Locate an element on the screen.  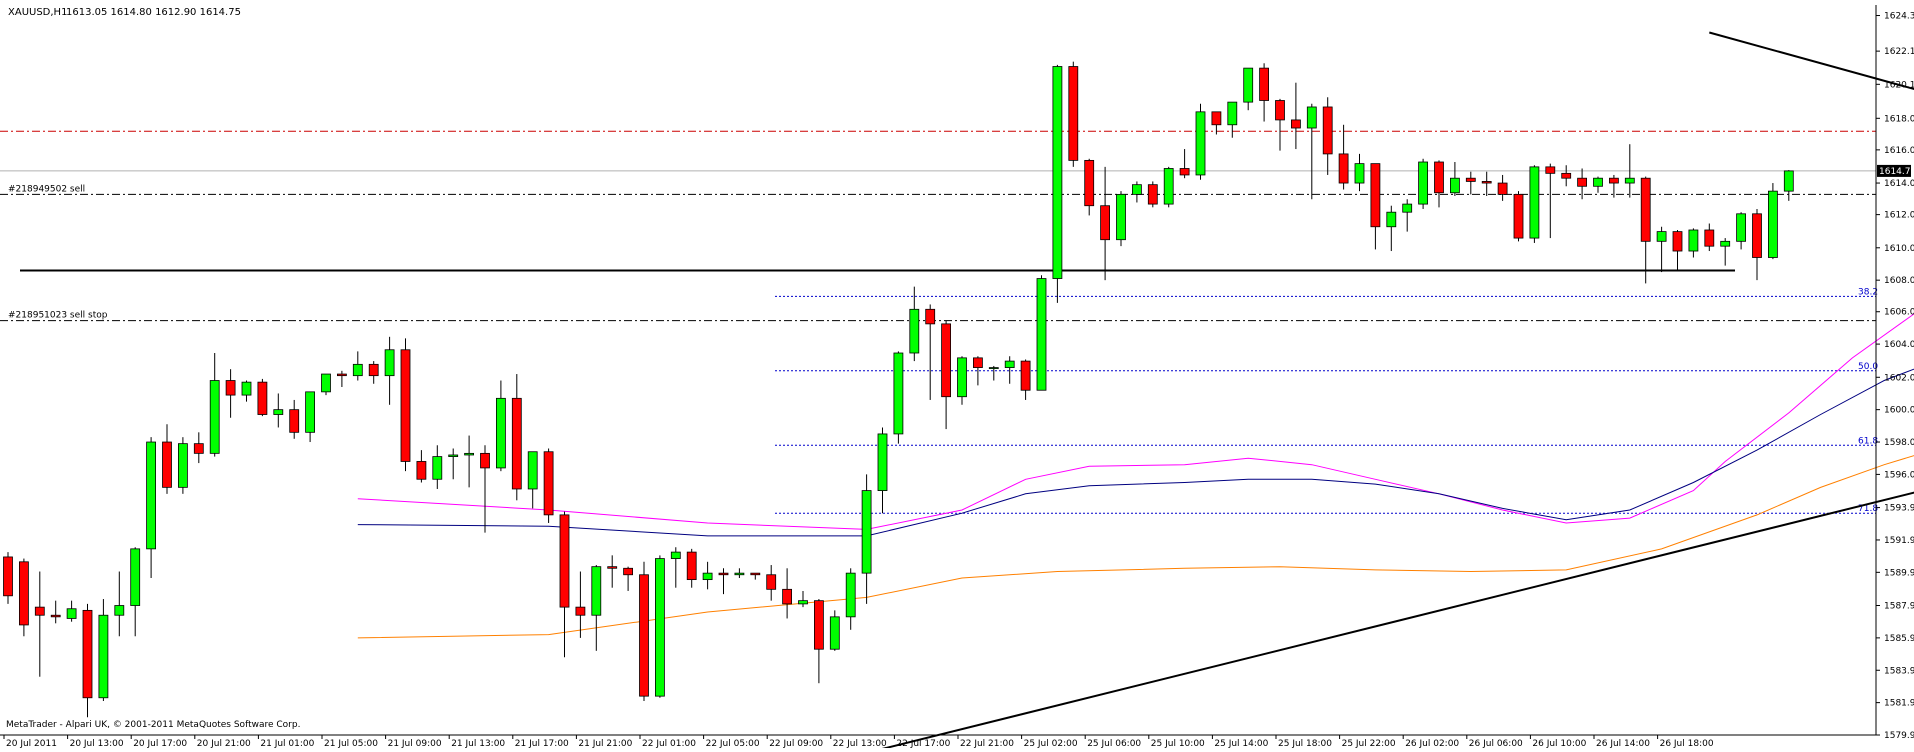
time-tick-label: 21 Jul 05:00 is located at coordinates (351, 743).